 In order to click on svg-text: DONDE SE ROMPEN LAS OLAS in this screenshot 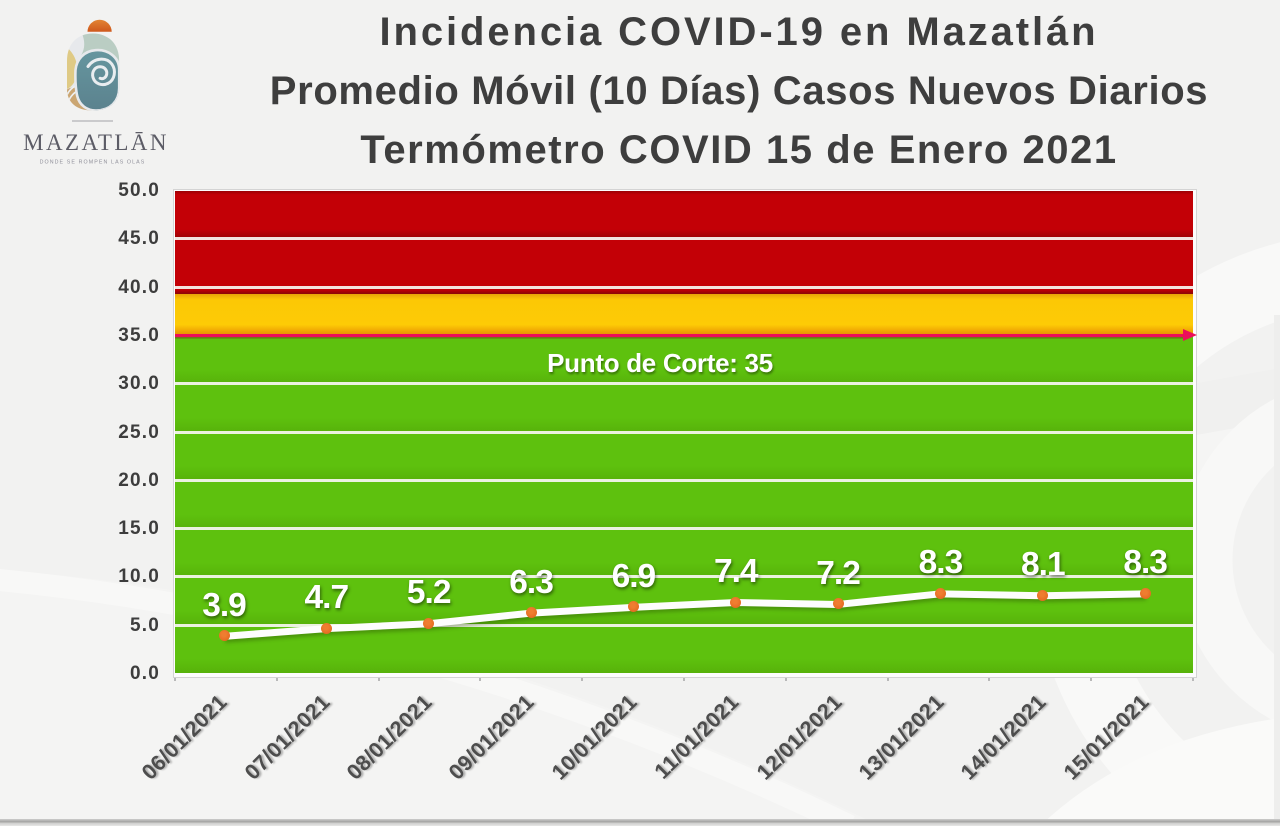, I will do `click(93, 163)`.